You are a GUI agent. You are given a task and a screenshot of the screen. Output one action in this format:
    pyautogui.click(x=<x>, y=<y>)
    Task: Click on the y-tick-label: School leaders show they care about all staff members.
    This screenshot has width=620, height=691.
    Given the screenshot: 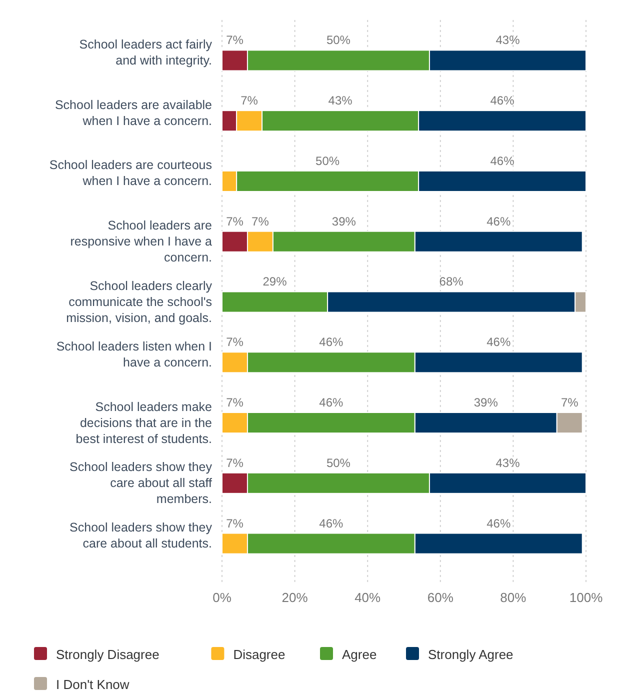 What is the action you would take?
    pyautogui.click(x=141, y=483)
    